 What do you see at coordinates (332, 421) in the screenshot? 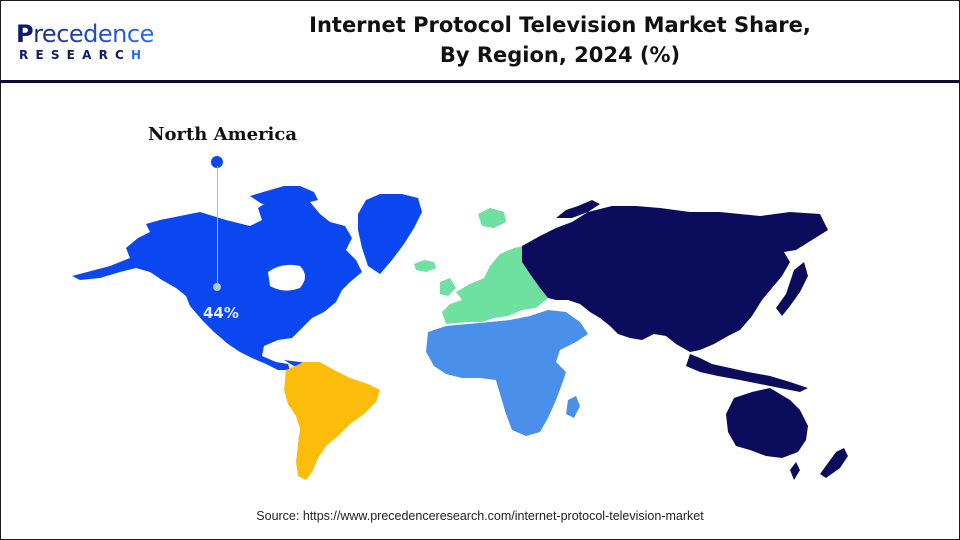
I see `region-latin-america` at bounding box center [332, 421].